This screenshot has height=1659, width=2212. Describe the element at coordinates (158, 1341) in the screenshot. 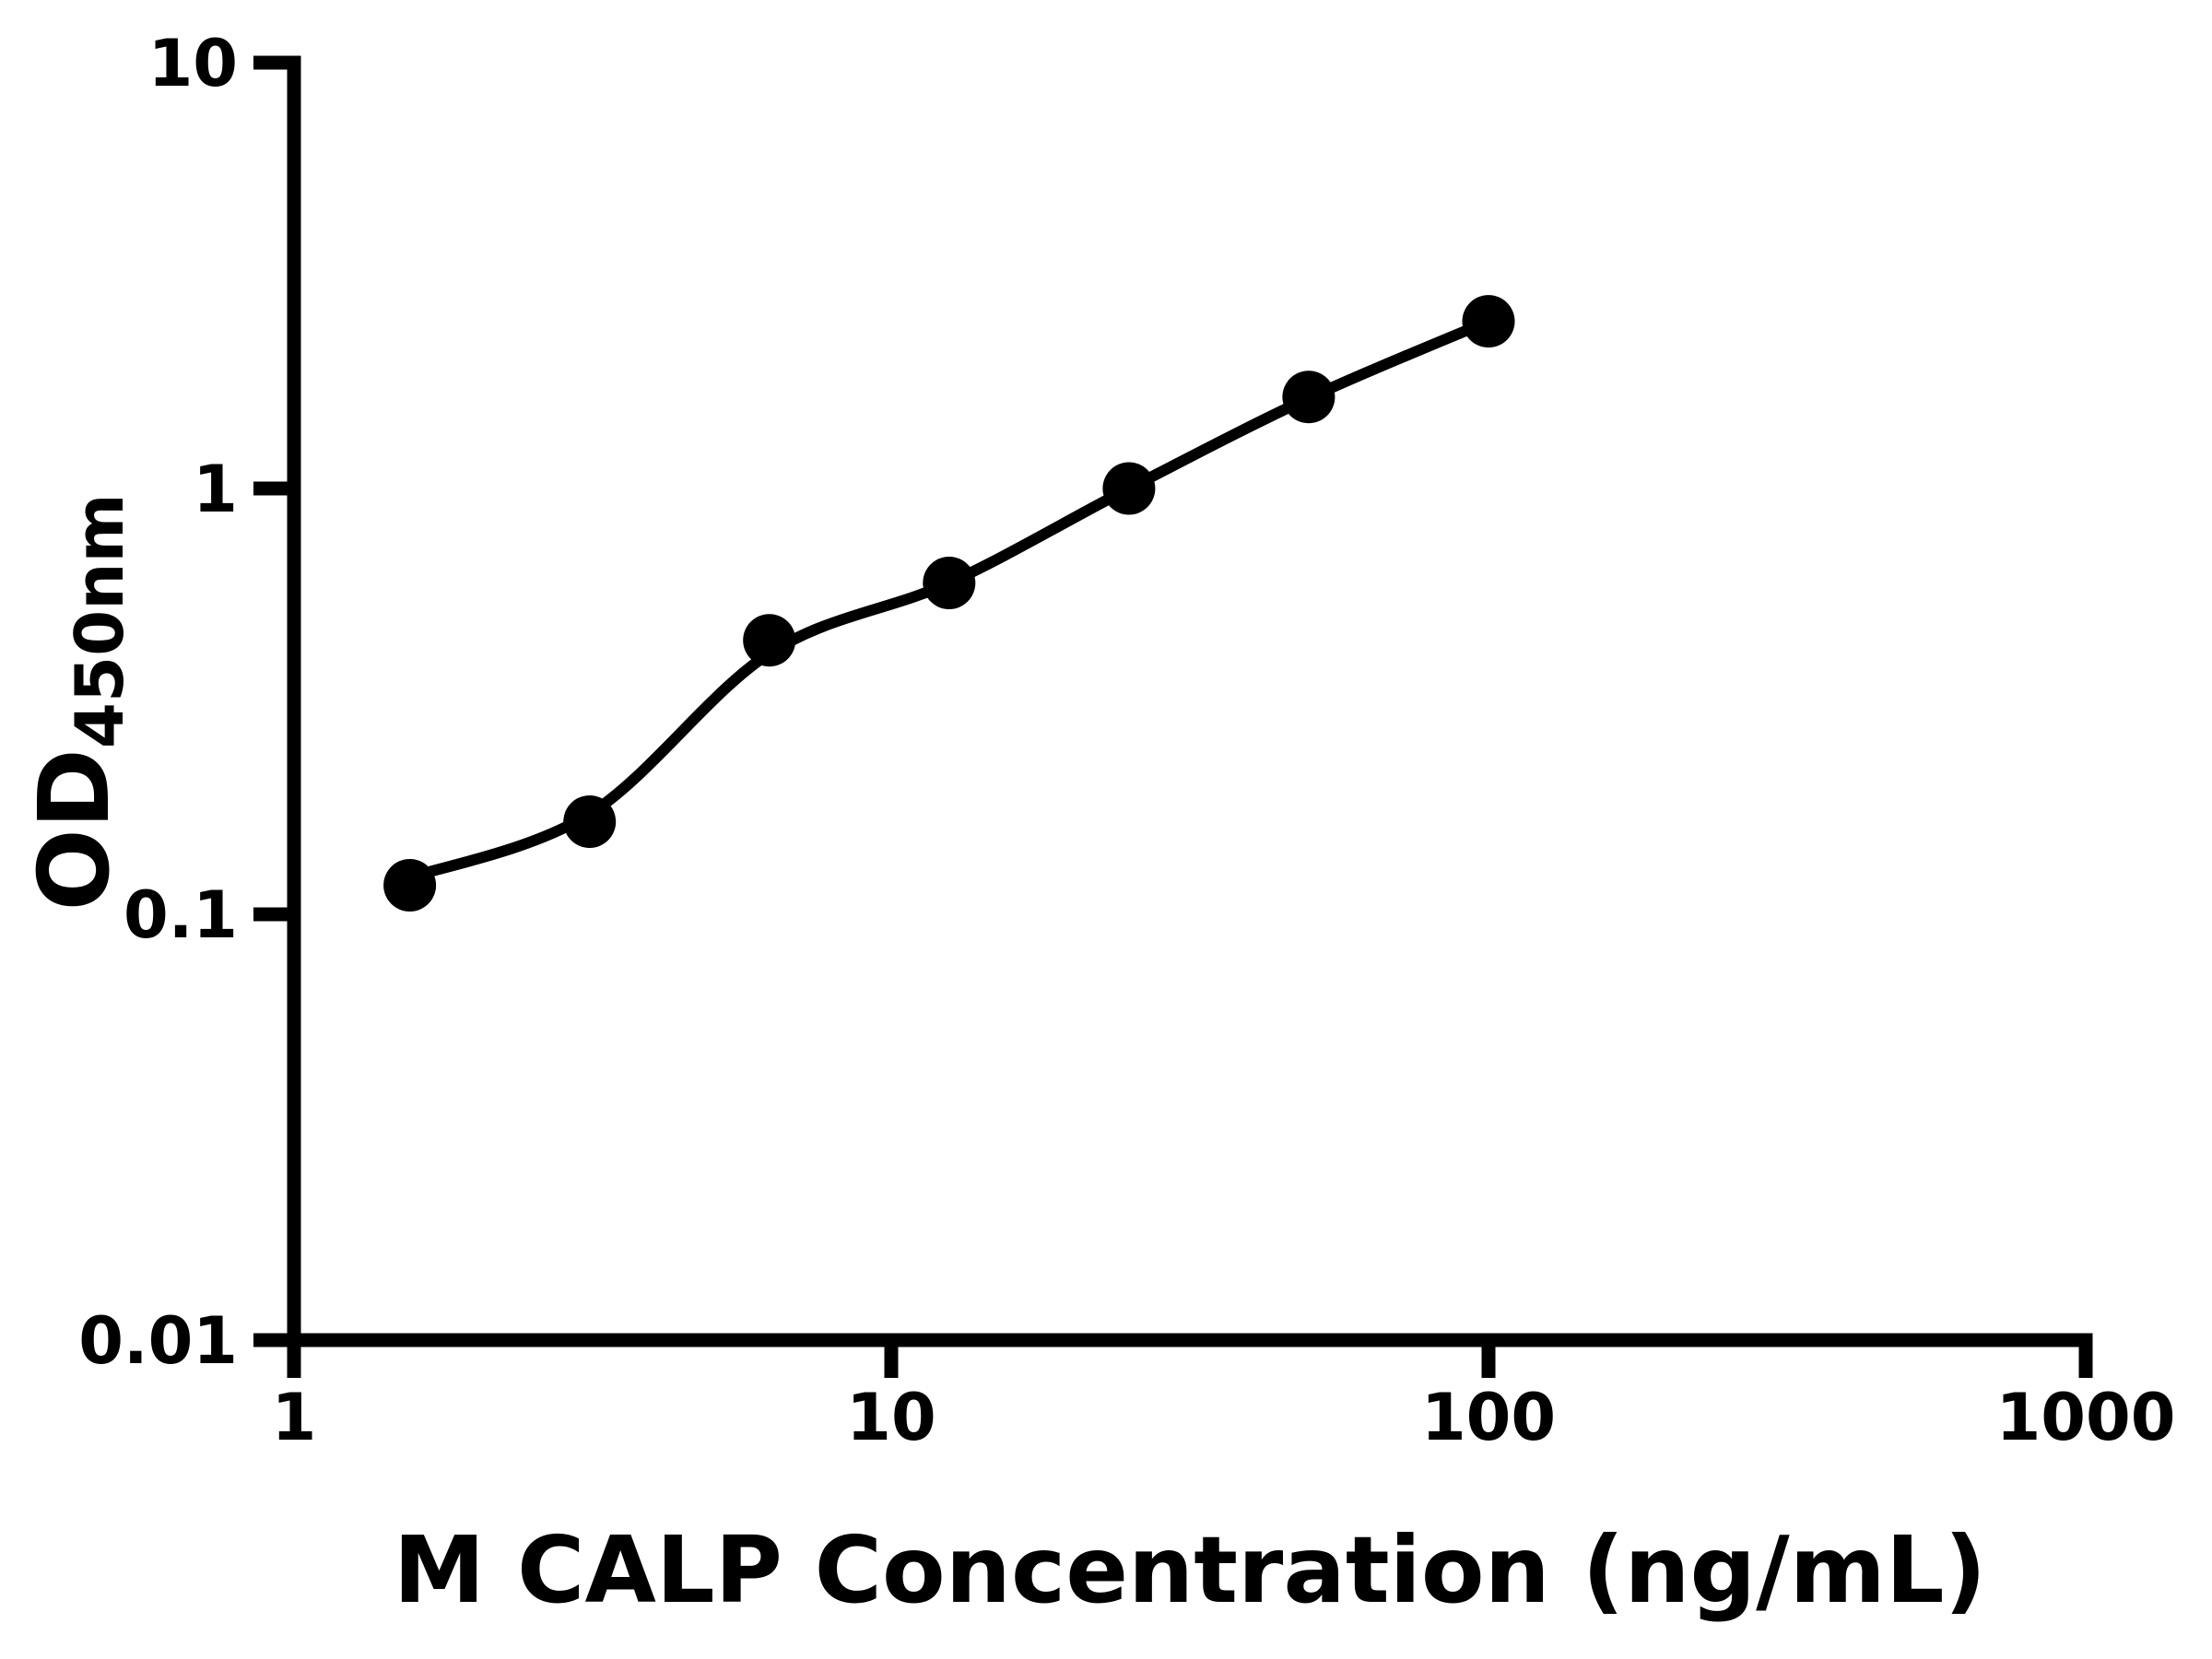

I see `y-tick-label: 0.01` at that location.